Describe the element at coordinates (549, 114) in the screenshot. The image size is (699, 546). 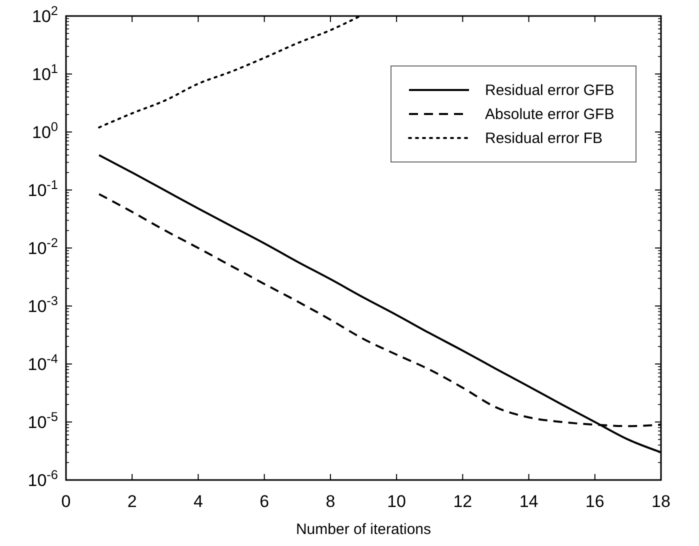
I see `legend-label: Absolute error GFB` at that location.